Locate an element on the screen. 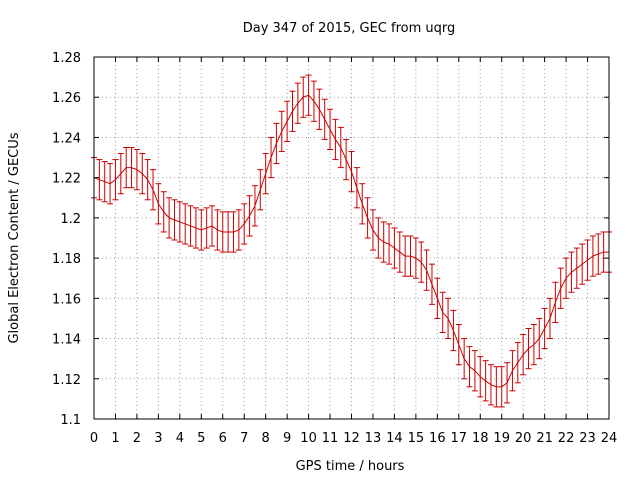 The image size is (640, 480). x-tick-label: 12 is located at coordinates (351, 438).